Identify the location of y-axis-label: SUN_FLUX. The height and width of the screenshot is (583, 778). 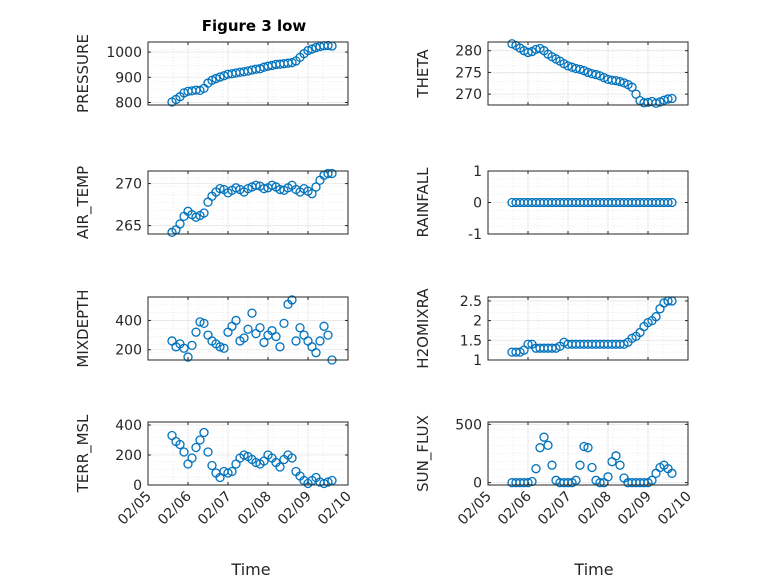
(423, 453).